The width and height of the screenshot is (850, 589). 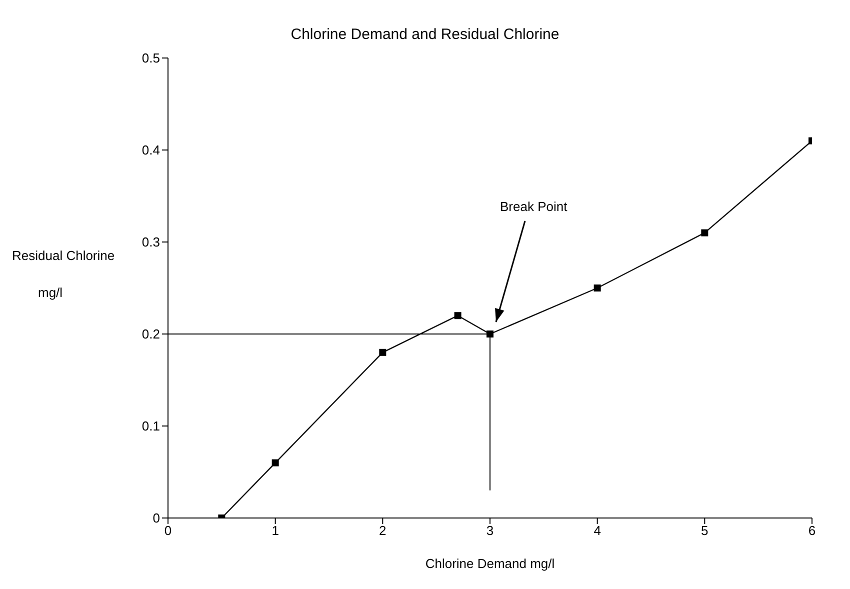 I want to click on text: Residual Chlorine mg/l, so click(x=63, y=274).